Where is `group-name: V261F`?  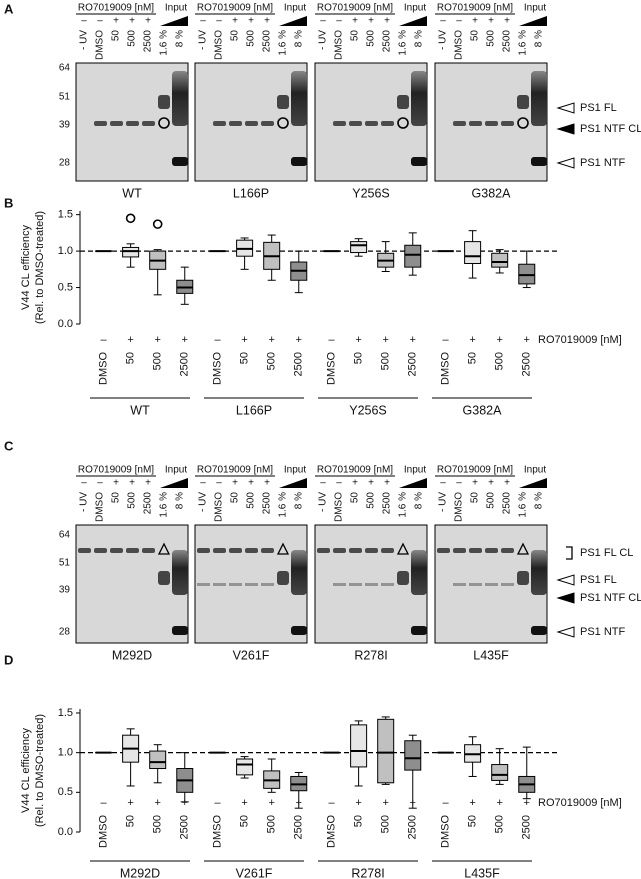 group-name: V261F is located at coordinates (254, 872).